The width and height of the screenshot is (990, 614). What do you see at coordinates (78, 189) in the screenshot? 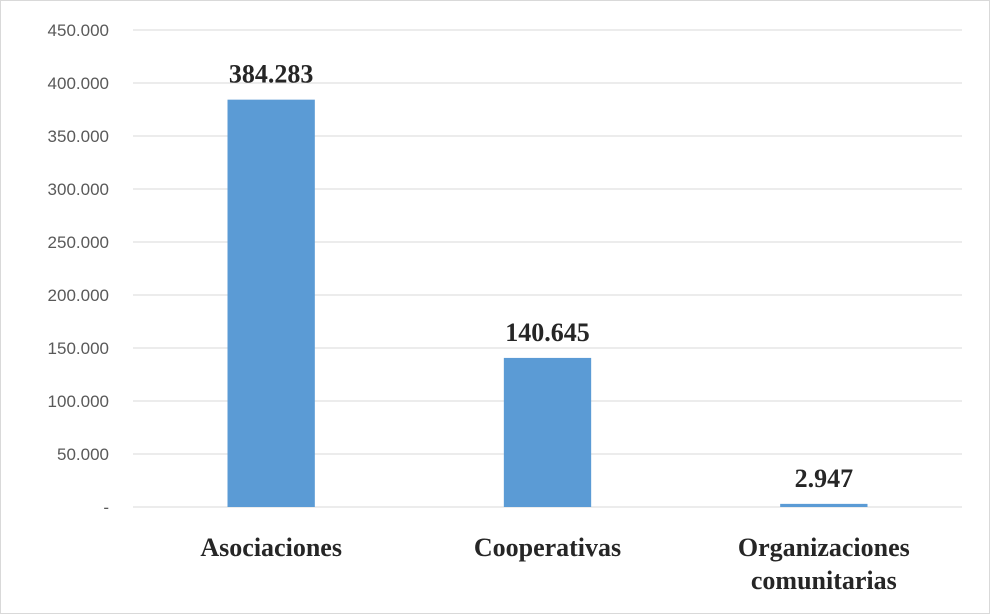
I see `y-tick-label: 300.000` at bounding box center [78, 189].